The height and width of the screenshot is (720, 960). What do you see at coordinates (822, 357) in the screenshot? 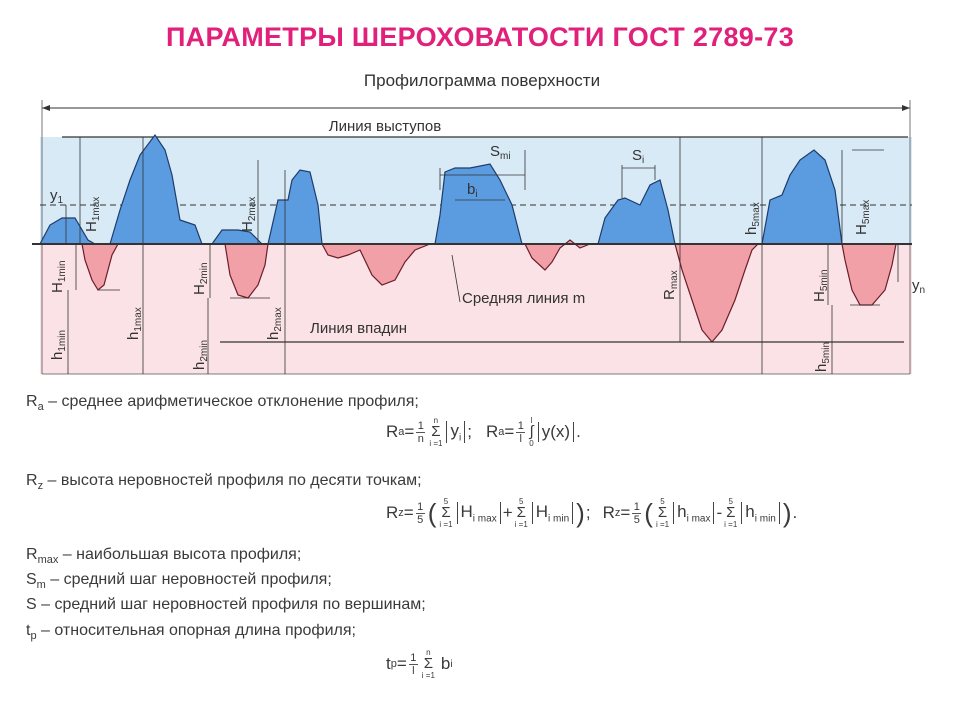
I see `label-h5min: h5min` at bounding box center [822, 357].